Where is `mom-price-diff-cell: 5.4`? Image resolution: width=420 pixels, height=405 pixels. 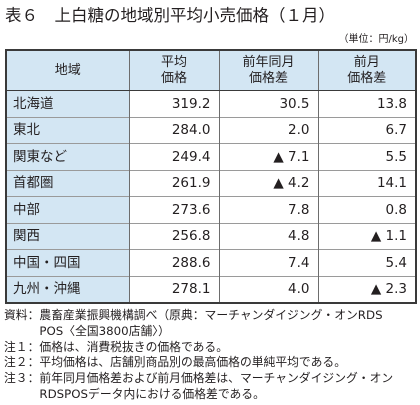
mom-price-diff-cell: 5.4 is located at coordinates (367, 262).